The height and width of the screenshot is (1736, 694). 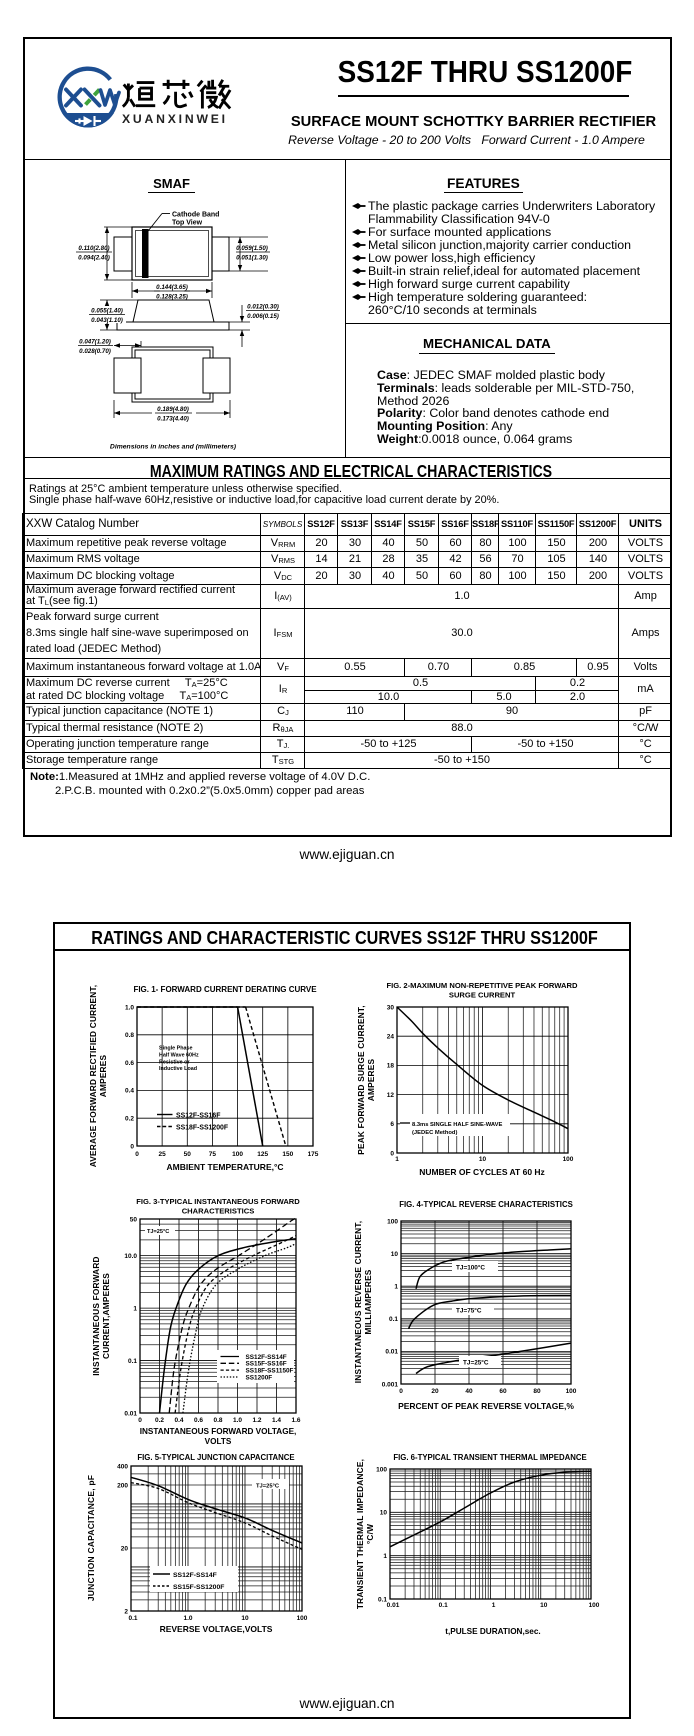 What do you see at coordinates (91, 1538) in the screenshot?
I see `svg-text: JUNCTION CAPACITANCE, pF` at bounding box center [91, 1538].